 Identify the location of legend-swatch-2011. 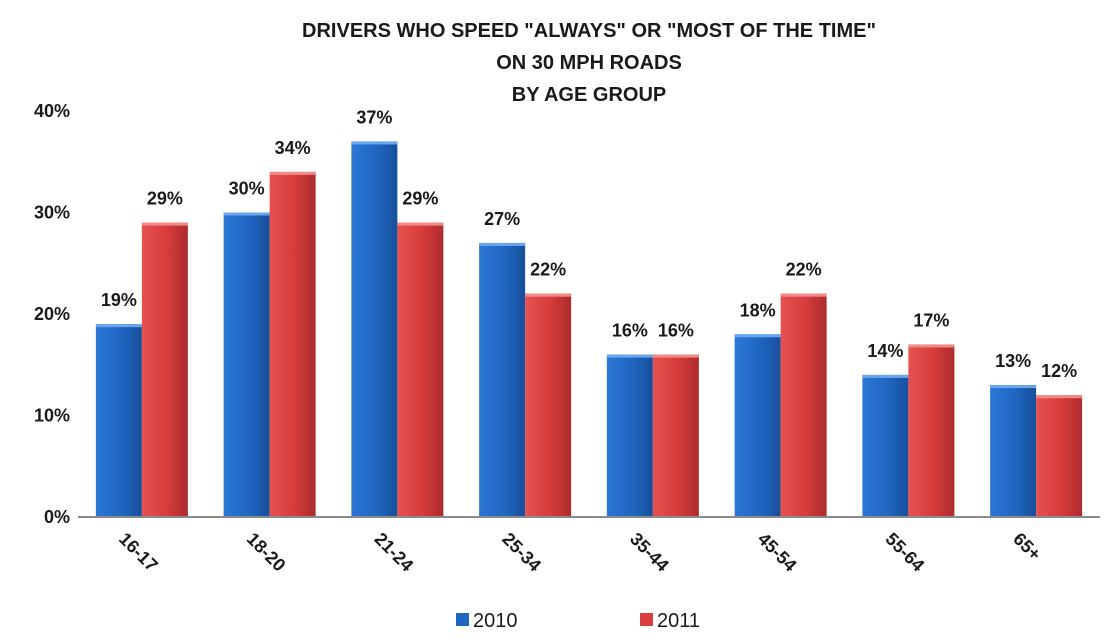
(646, 619).